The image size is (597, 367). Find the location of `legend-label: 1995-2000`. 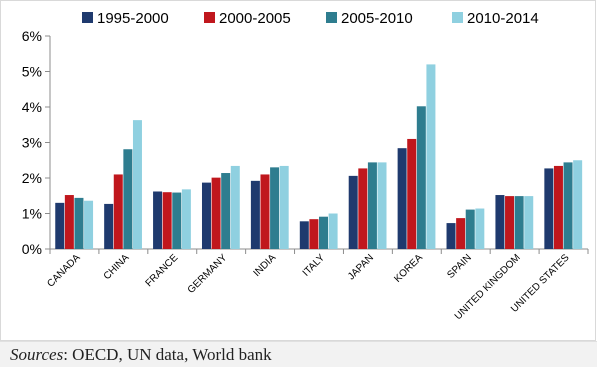

legend-label: 1995-2000 is located at coordinates (133, 18).